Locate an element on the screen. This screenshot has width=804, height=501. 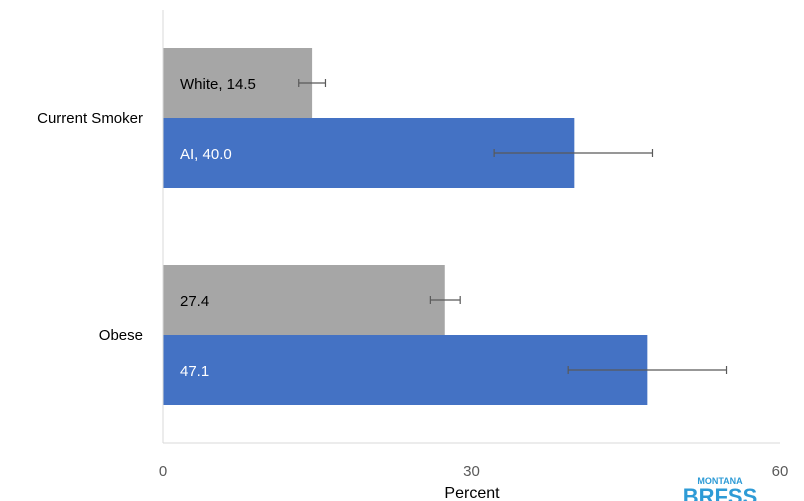
data-label-1-0: 27.4 is located at coordinates (194, 301).